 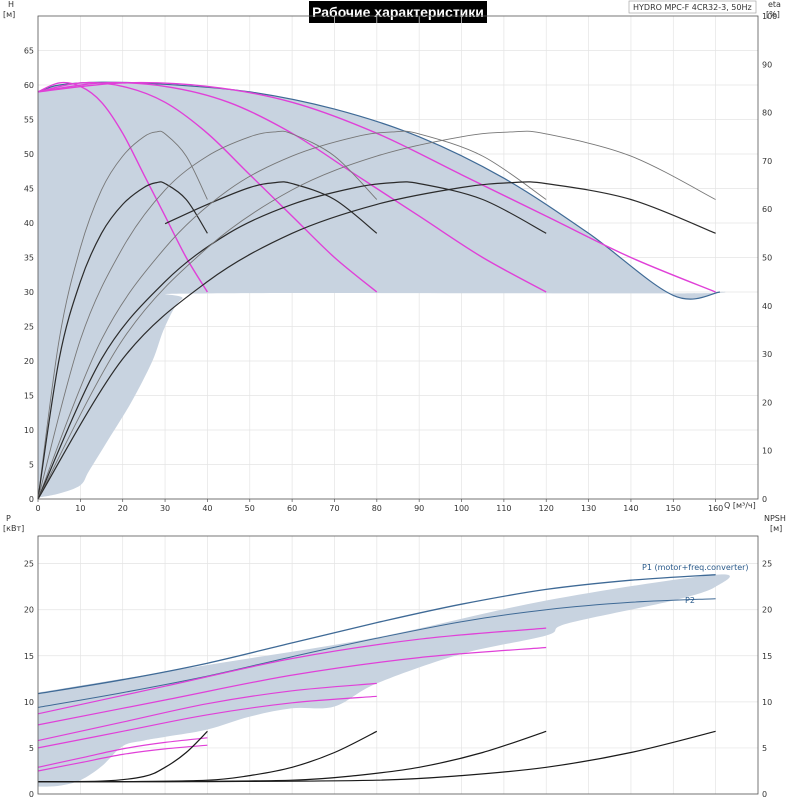 What do you see at coordinates (9, 14) in the screenshot?
I see `head-axis-unit: [м]` at bounding box center [9, 14].